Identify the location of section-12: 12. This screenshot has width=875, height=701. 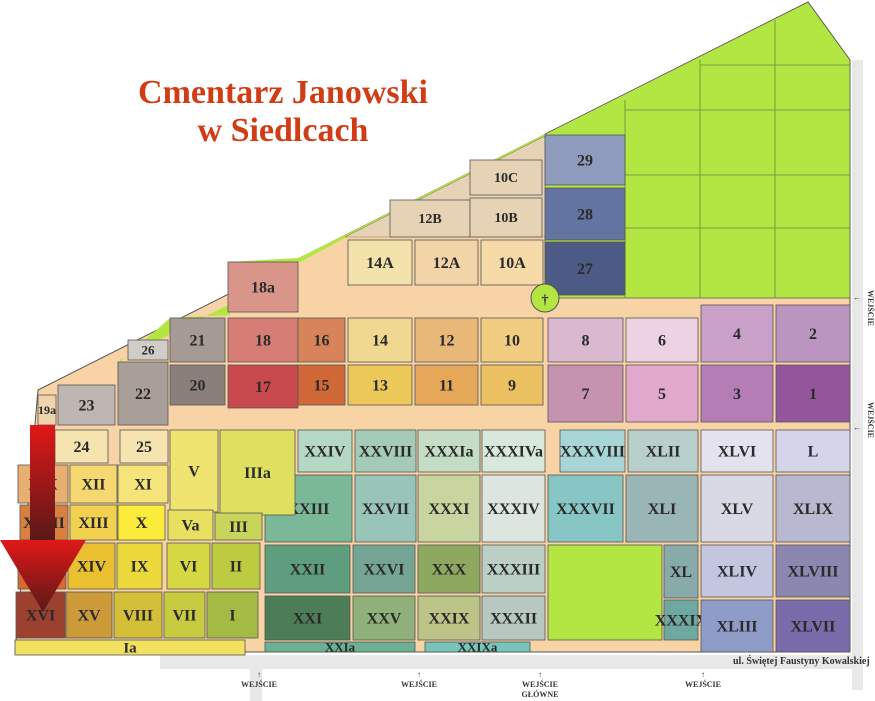
(446, 340).